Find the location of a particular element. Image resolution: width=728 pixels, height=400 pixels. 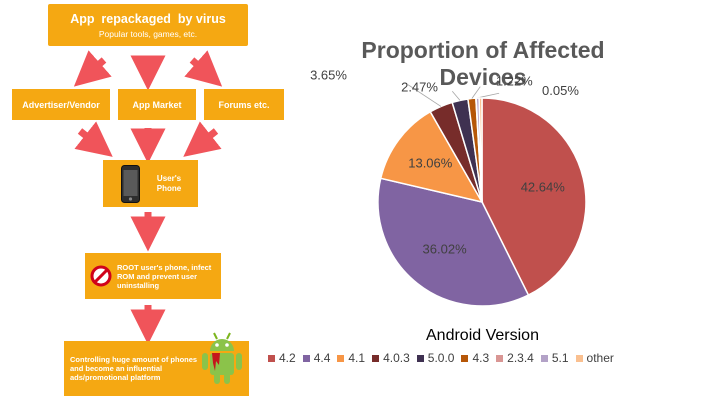

arrow-vendor-to-phone is located at coordinates (93, 139).